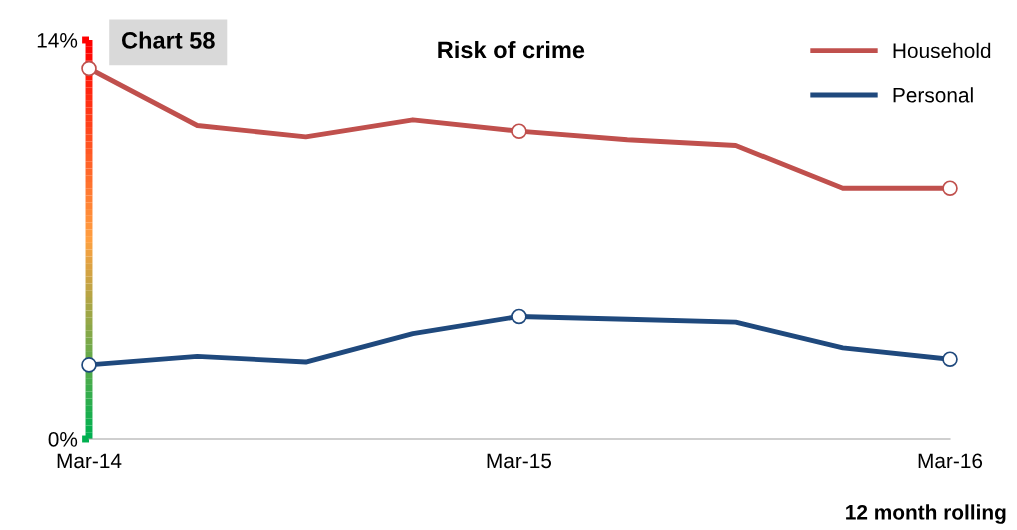 The image size is (1017, 530). I want to click on x-tick-label: Mar-14, so click(89, 461).